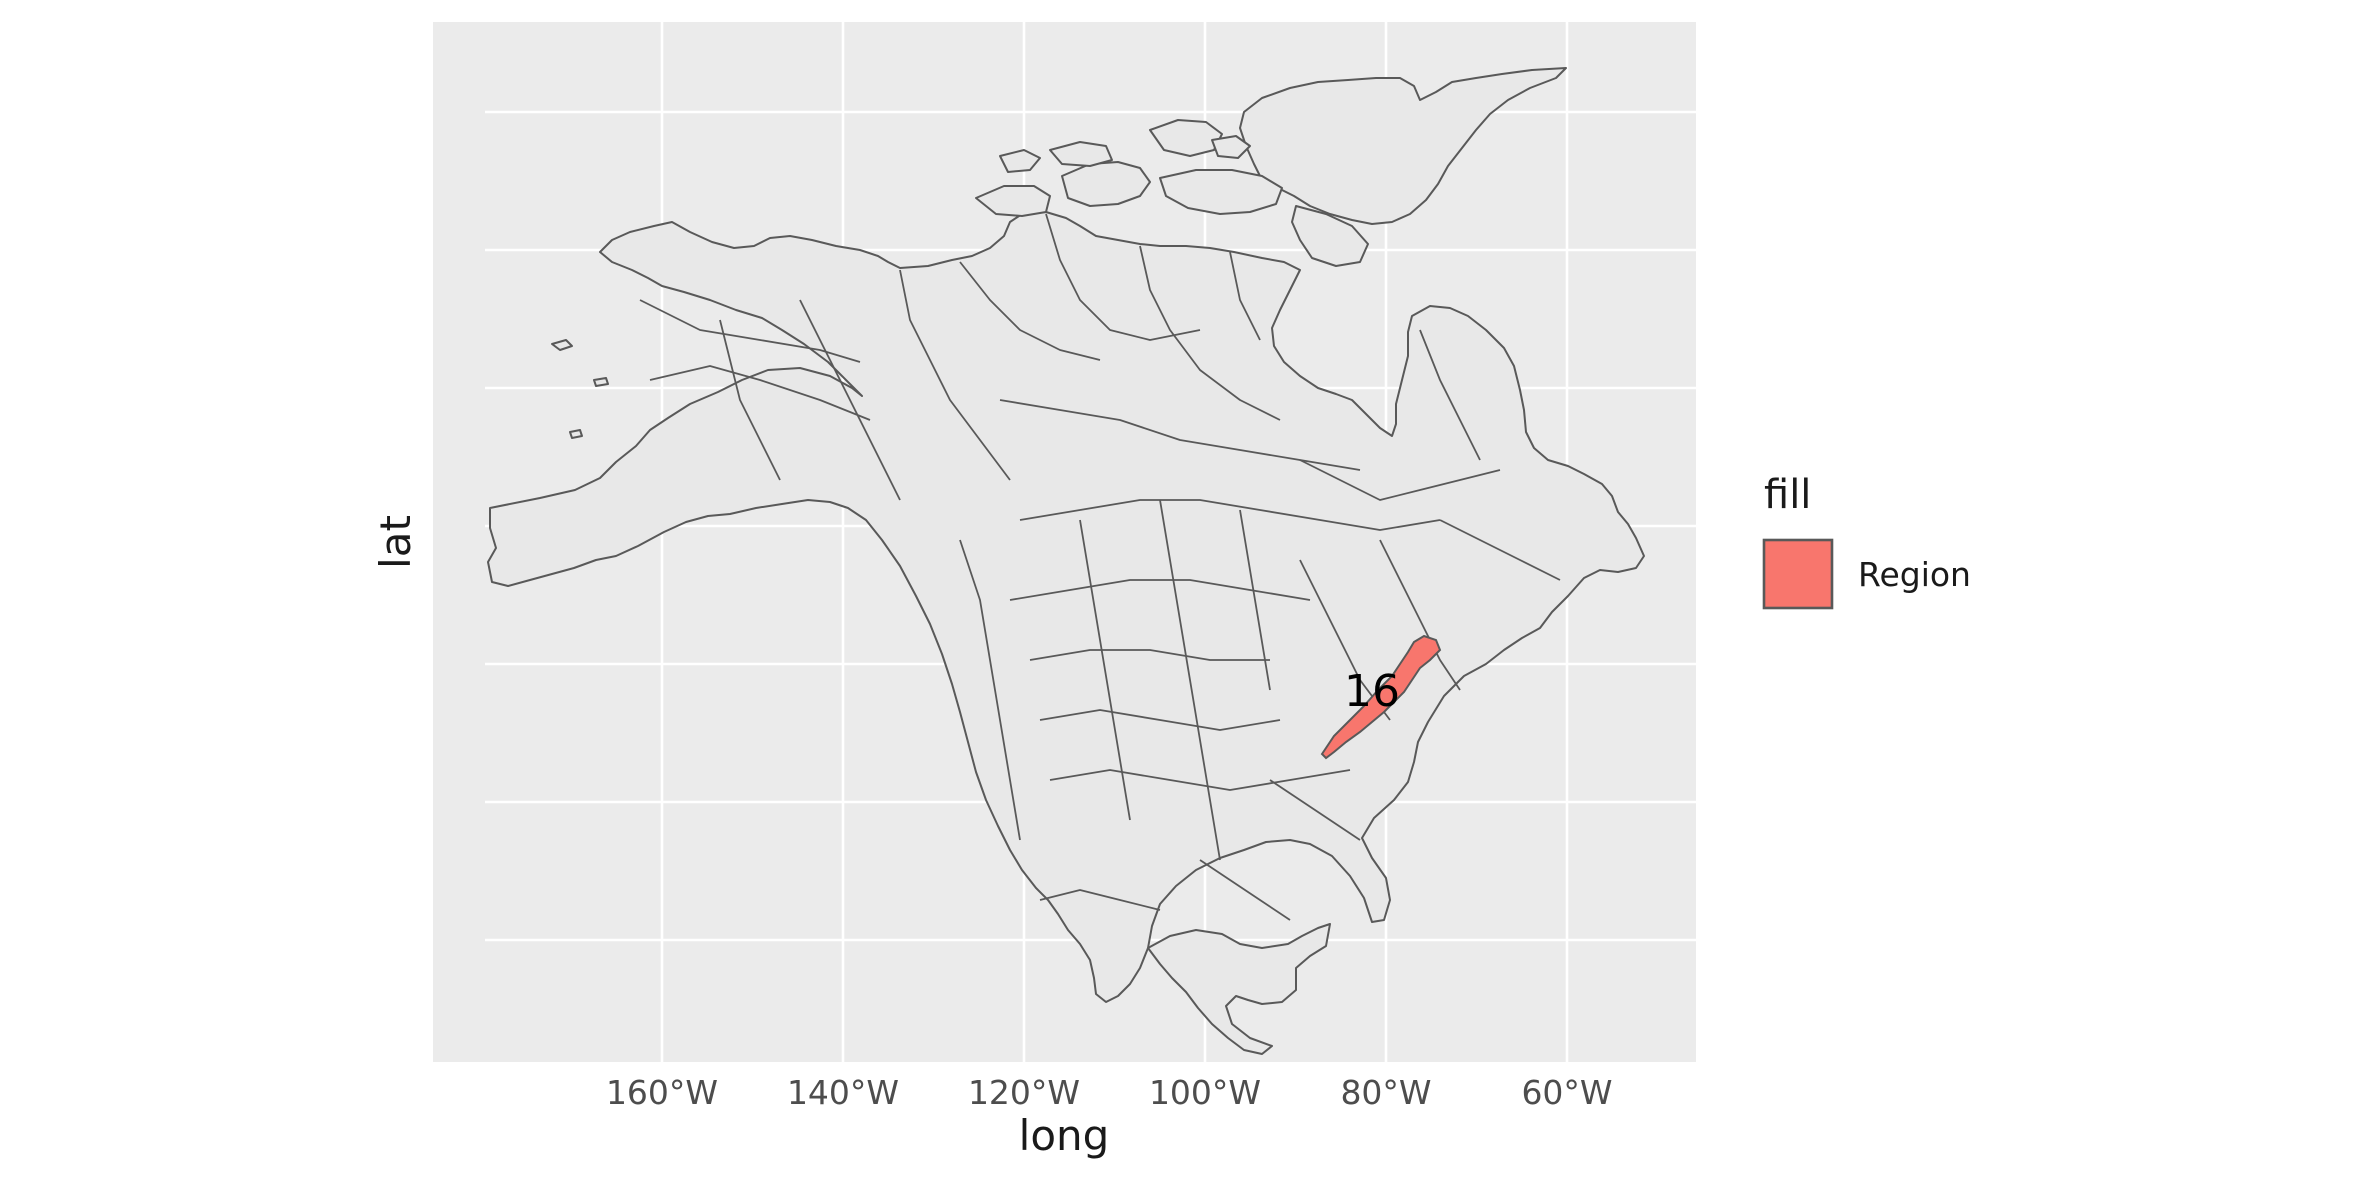 This screenshot has width=2362, height=1181. I want to click on legend-title: fill, so click(1787, 495).